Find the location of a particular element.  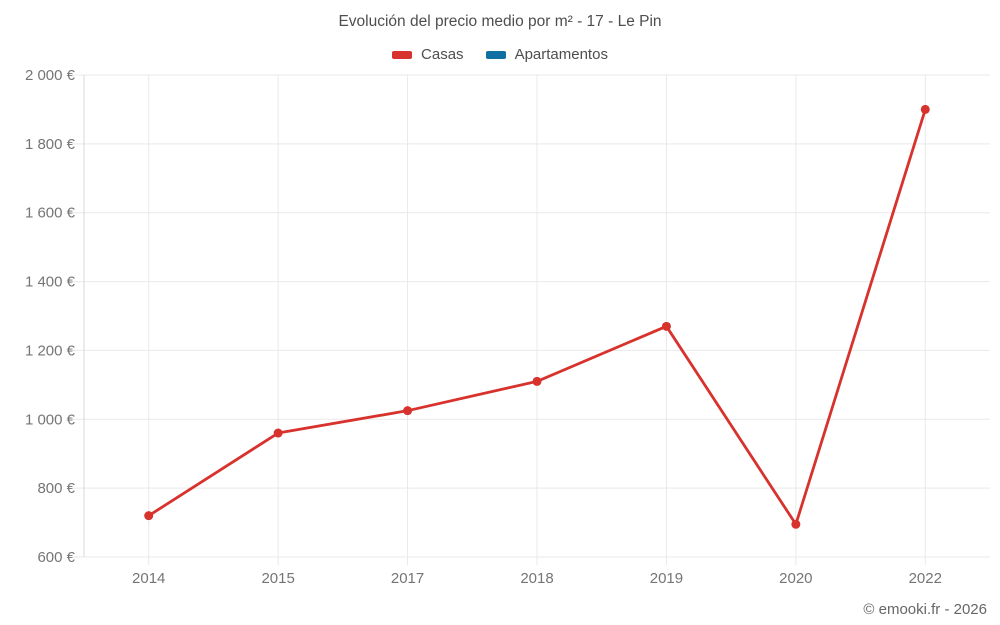

y-axis-tick-label: 800 € is located at coordinates (56, 488).